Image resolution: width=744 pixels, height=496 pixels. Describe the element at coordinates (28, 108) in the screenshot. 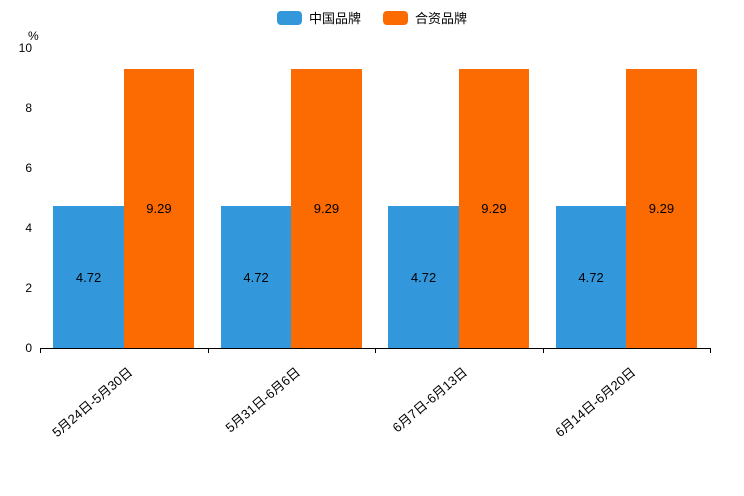

I see `y-tick-label: 8` at that location.